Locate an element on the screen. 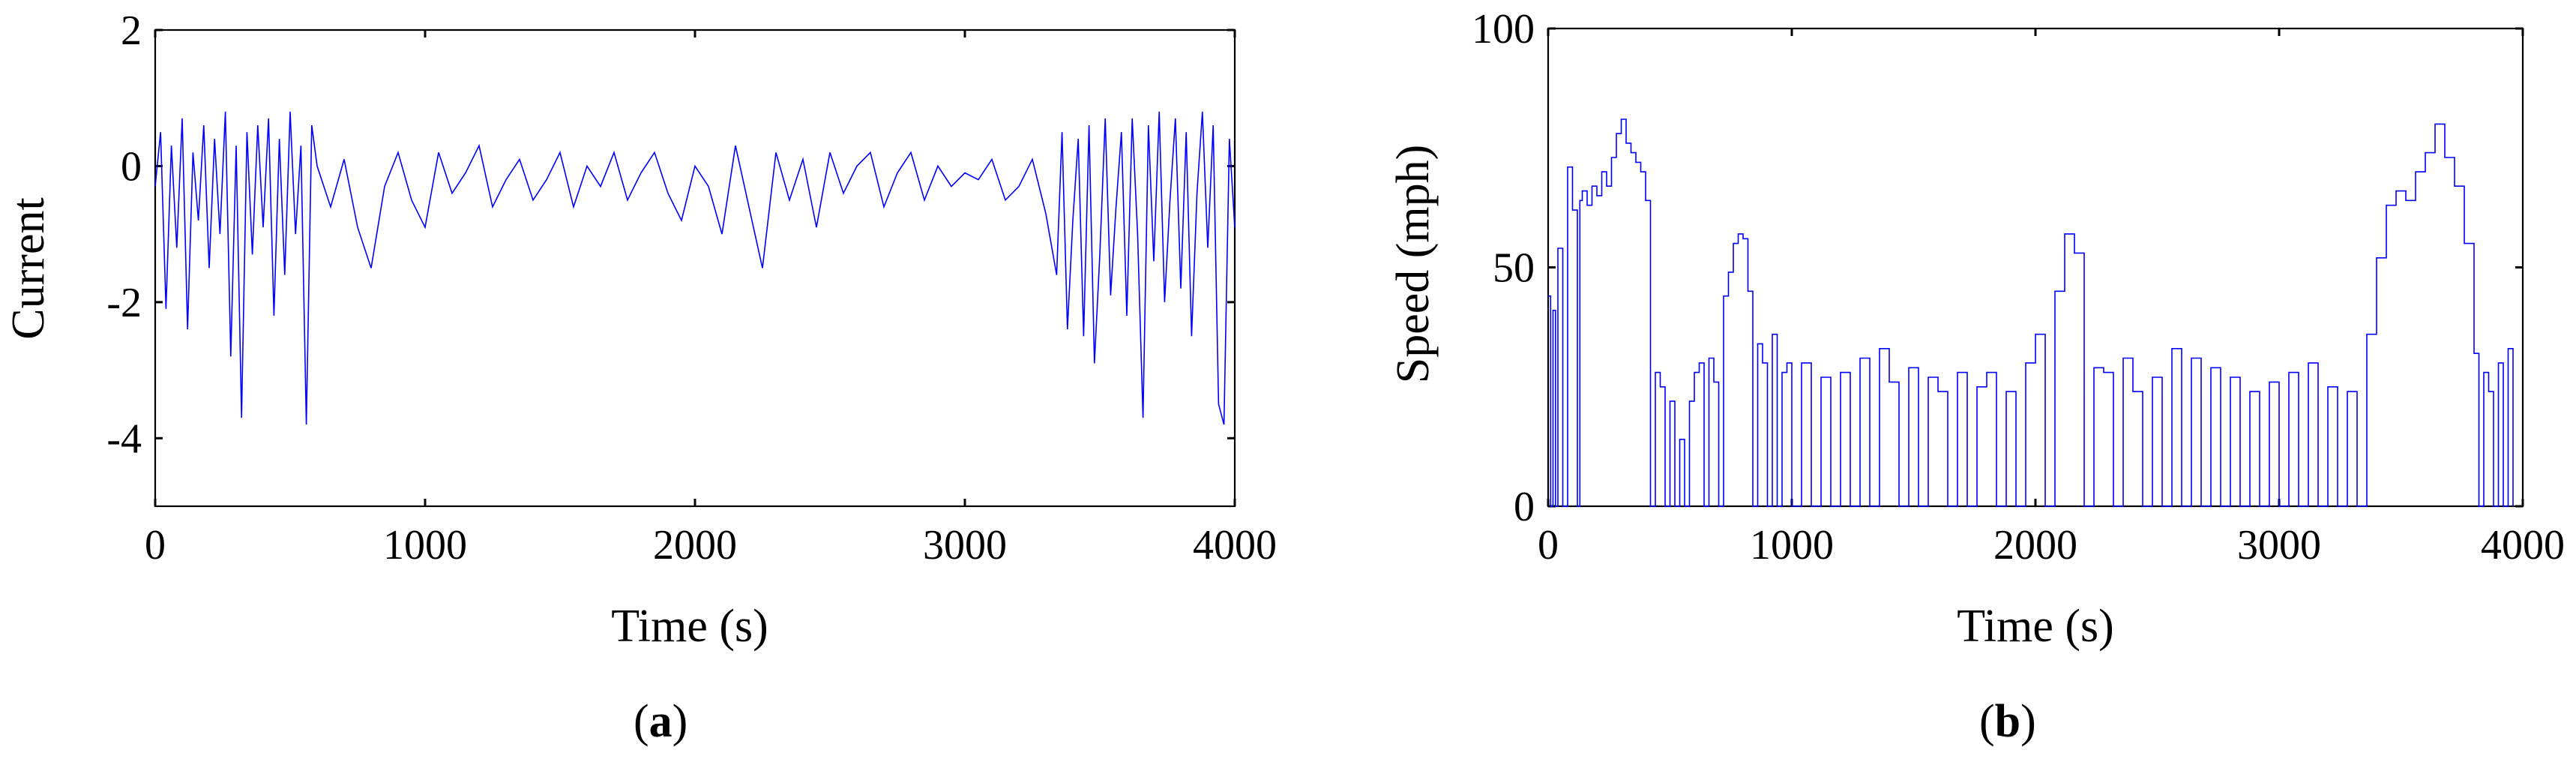 Image resolution: width=2576 pixels, height=759 pixels. panel-a-caption: (a) is located at coordinates (661, 721).